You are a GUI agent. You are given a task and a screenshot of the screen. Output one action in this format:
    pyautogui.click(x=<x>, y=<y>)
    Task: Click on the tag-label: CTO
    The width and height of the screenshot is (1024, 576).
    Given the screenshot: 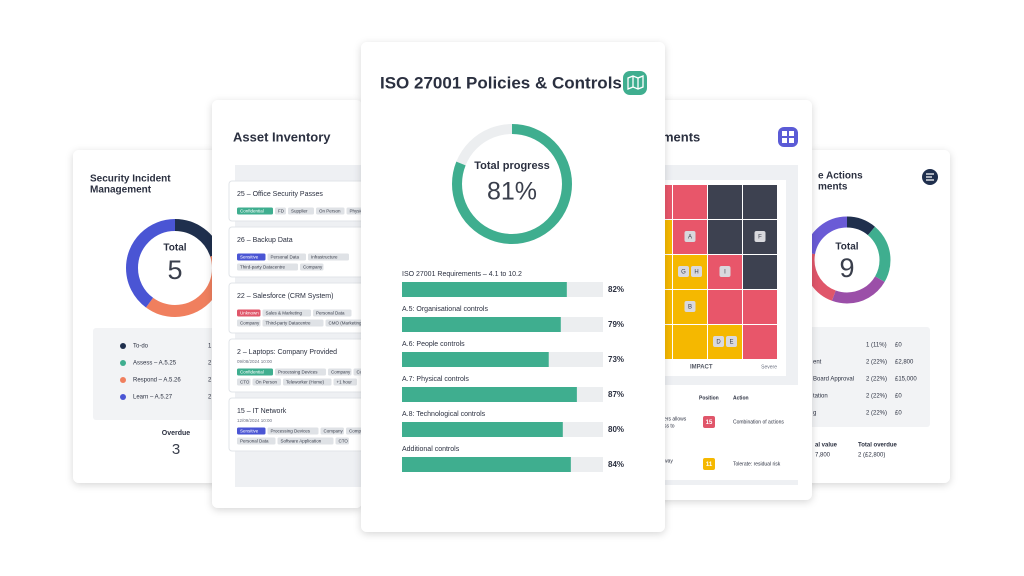 What is the action you would take?
    pyautogui.click(x=245, y=381)
    